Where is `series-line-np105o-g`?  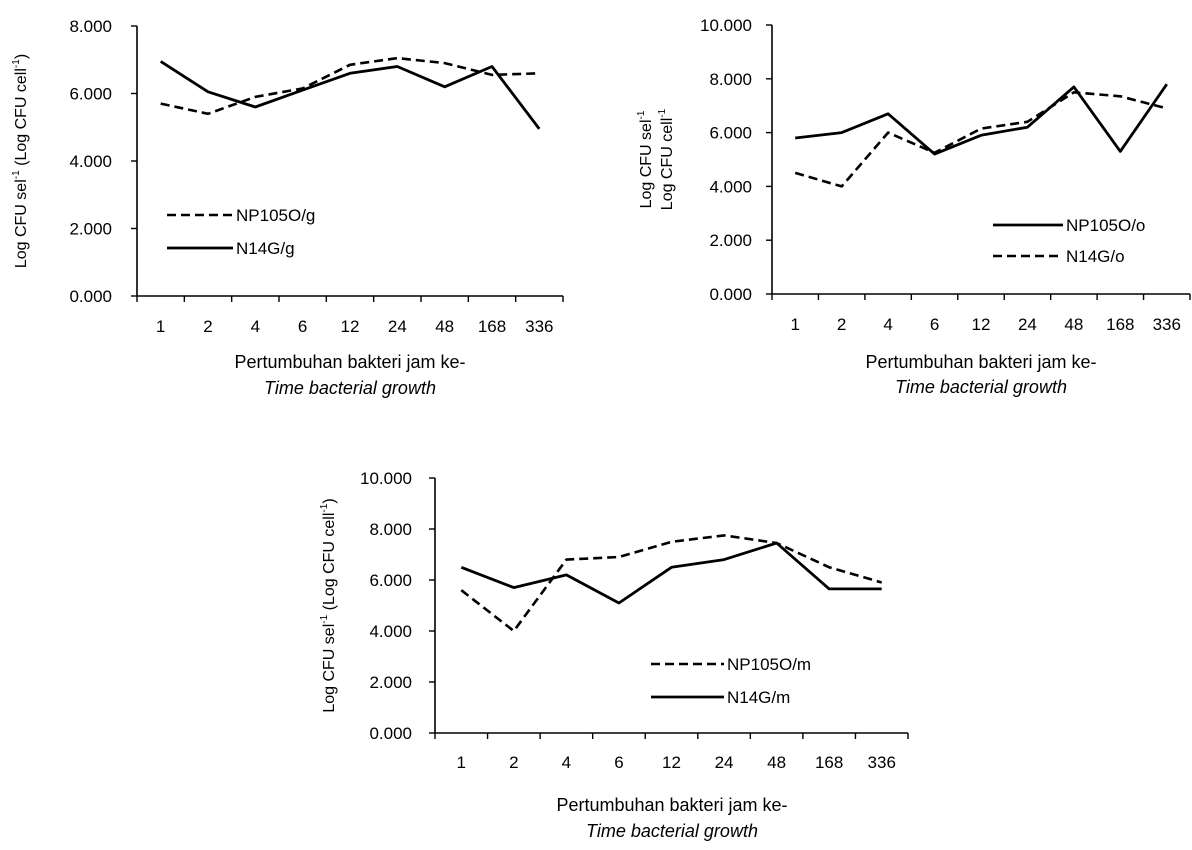 series-line-np105o-g is located at coordinates (350, 86).